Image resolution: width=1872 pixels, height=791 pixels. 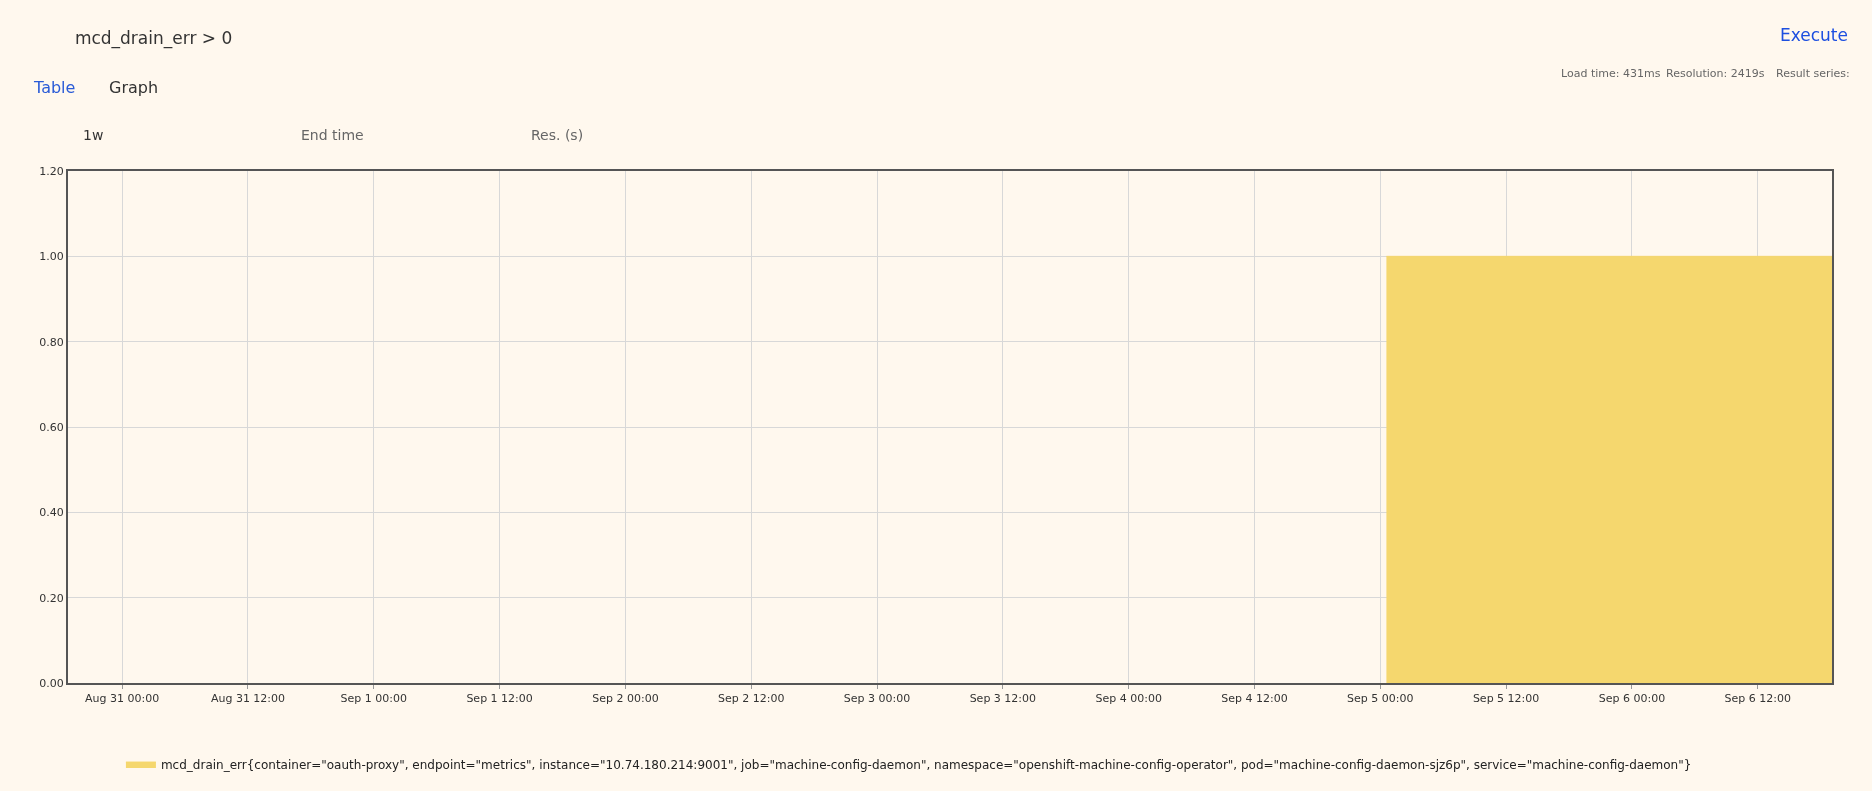 What do you see at coordinates (51, 342) in the screenshot?
I see `y-tick-label: 0.80` at bounding box center [51, 342].